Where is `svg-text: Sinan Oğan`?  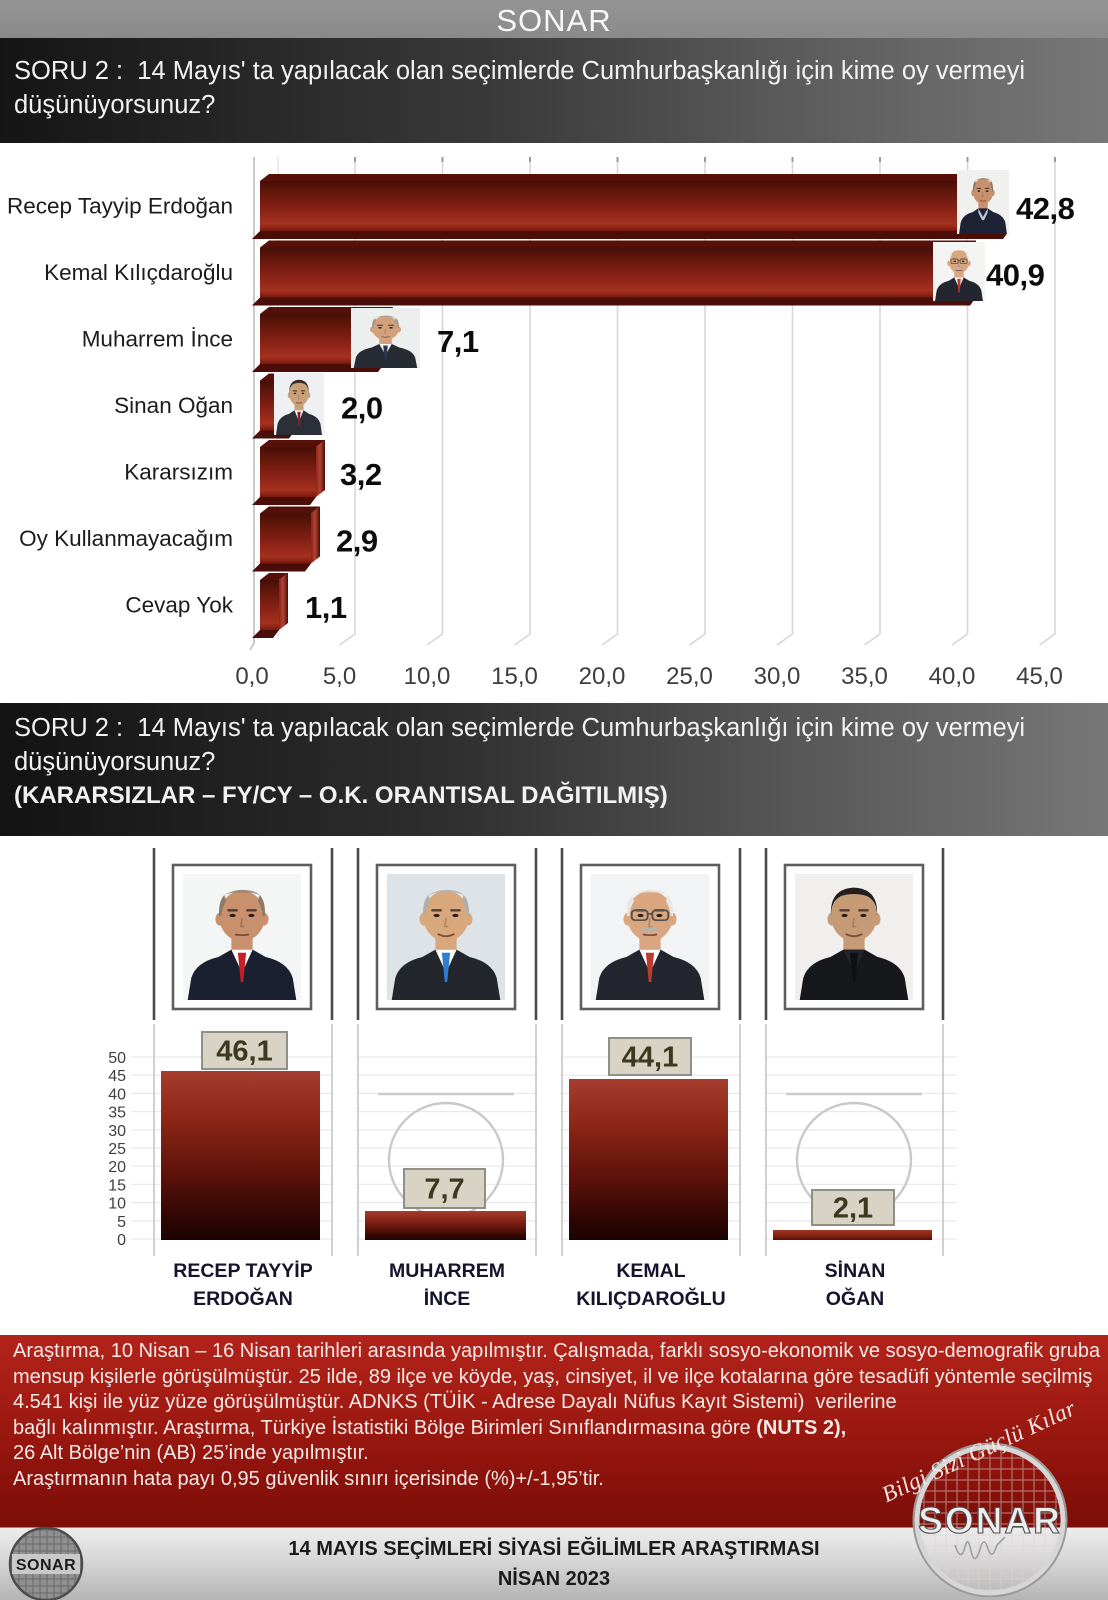
svg-text: Sinan Oğan is located at coordinates (173, 405).